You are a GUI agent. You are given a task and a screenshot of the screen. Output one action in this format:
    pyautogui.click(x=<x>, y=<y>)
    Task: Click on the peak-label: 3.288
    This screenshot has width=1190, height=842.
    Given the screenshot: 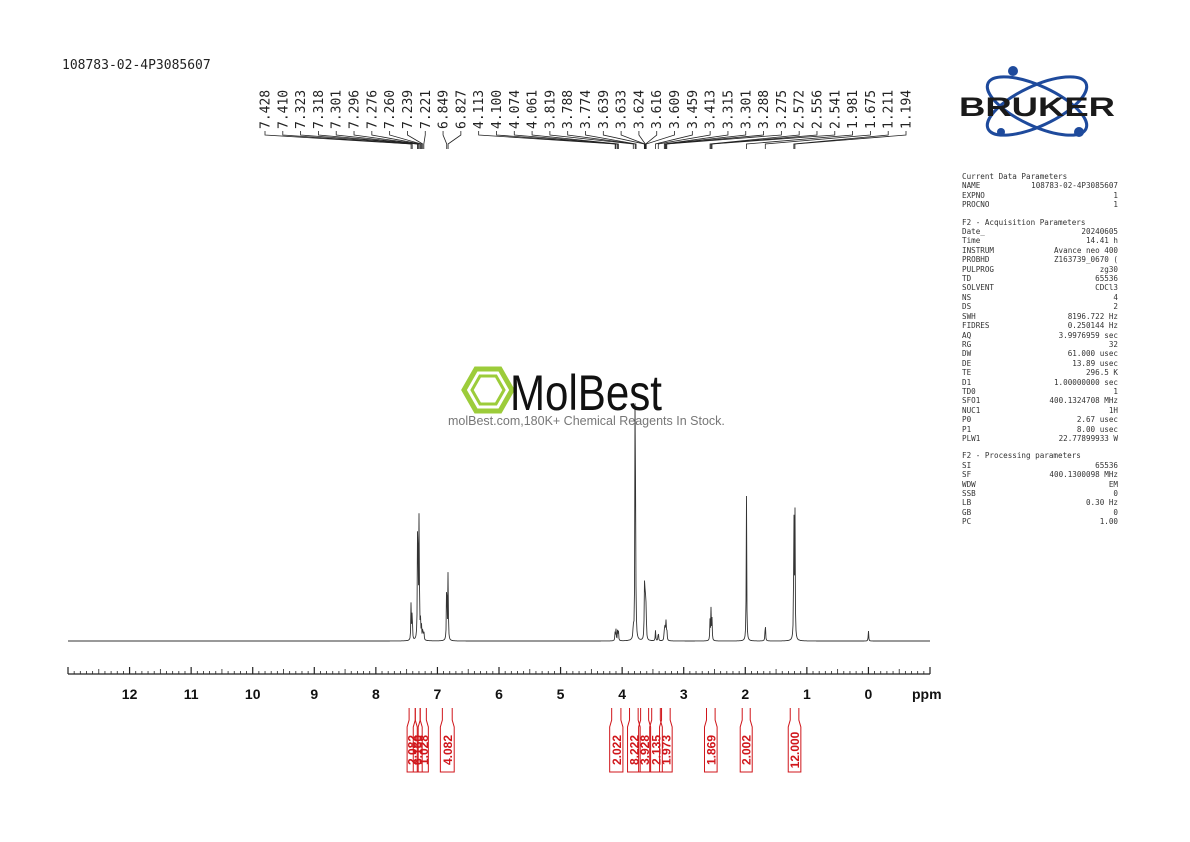 What is the action you would take?
    pyautogui.click(x=764, y=109)
    